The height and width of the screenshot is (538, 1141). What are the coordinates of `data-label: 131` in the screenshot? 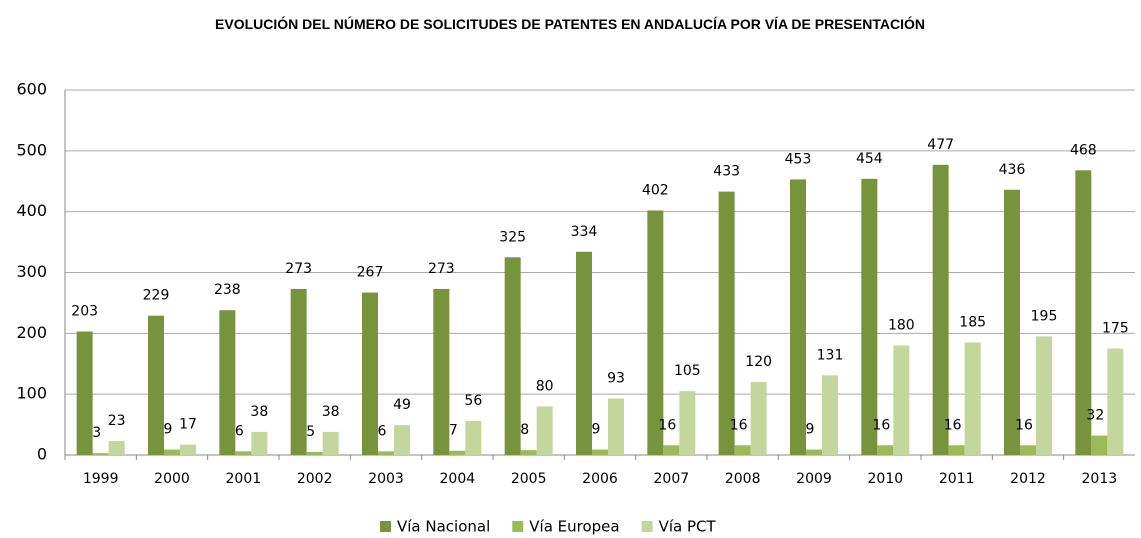 It's located at (830, 355).